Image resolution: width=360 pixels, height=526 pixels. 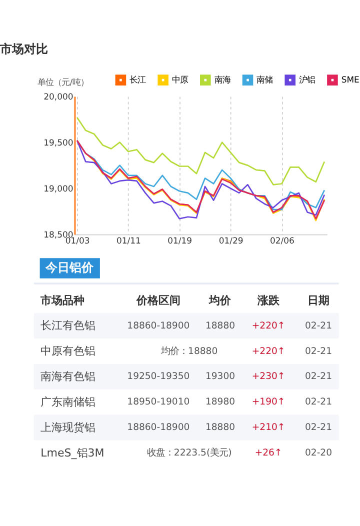 I want to click on category-label: 价格区间, so click(x=157, y=300).